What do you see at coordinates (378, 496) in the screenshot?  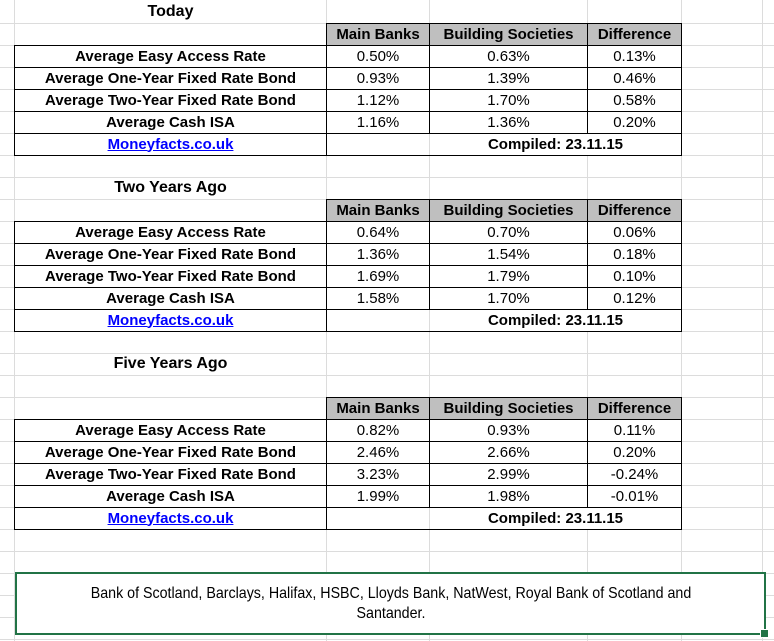 I see `value-cell: 1.99%` at bounding box center [378, 496].